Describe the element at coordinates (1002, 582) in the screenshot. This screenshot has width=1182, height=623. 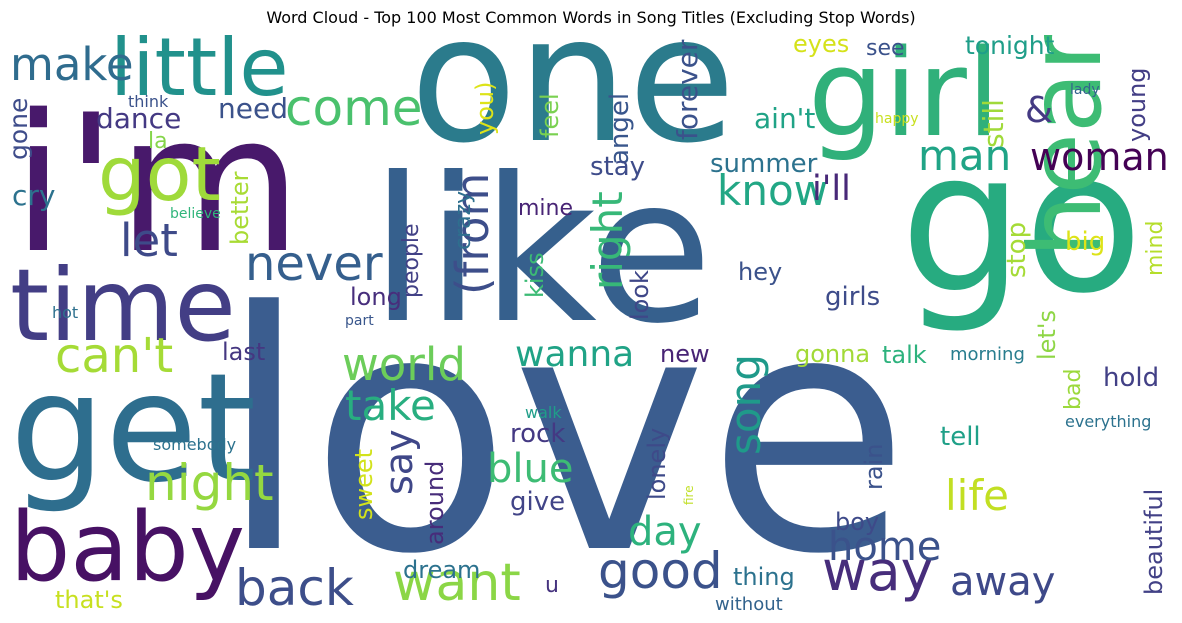
I see `word-away: away` at that location.